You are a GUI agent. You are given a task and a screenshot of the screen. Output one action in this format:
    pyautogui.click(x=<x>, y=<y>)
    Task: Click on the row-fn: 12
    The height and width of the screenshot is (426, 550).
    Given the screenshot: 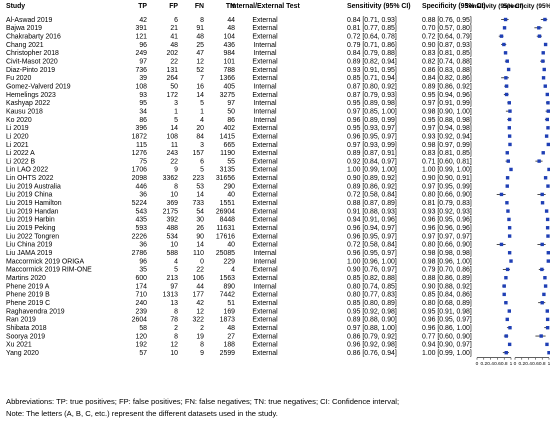 What is the action you would take?
    pyautogui.click(x=200, y=61)
    